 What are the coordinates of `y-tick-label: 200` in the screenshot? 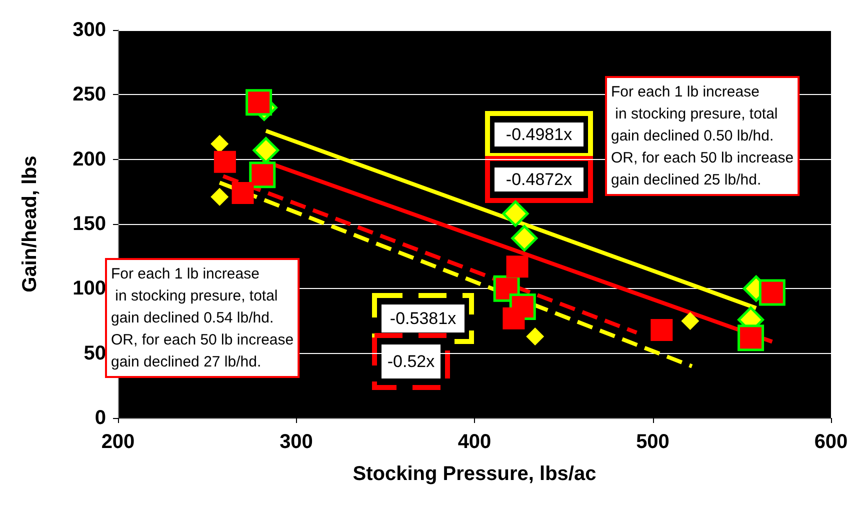 It's located at (89, 159).